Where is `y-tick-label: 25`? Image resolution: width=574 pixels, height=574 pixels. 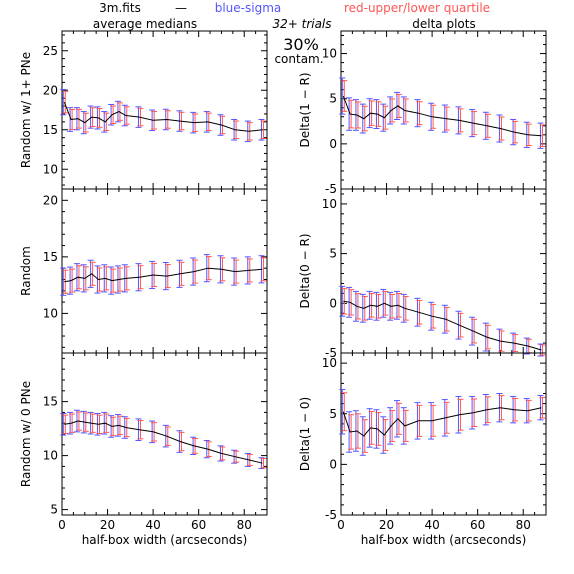 y-tick-label: 25 is located at coordinates (50, 51).